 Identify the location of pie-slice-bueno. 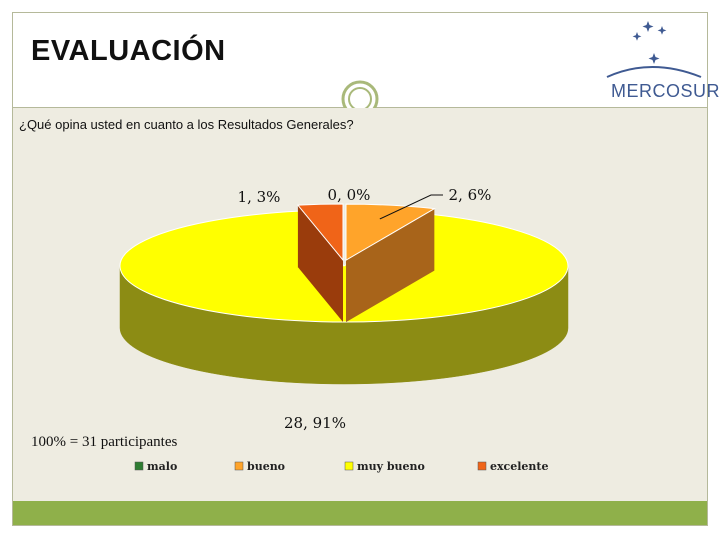
(390, 263).